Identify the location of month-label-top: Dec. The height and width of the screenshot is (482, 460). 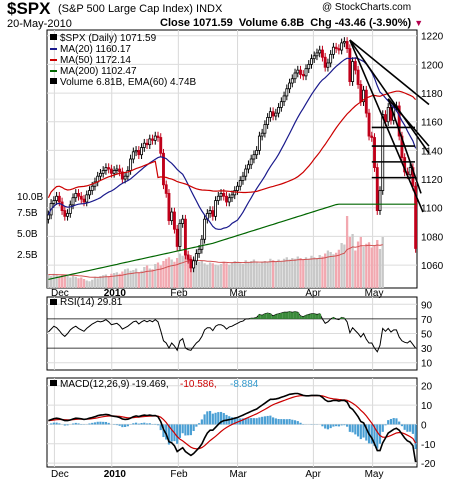
(60, 293).